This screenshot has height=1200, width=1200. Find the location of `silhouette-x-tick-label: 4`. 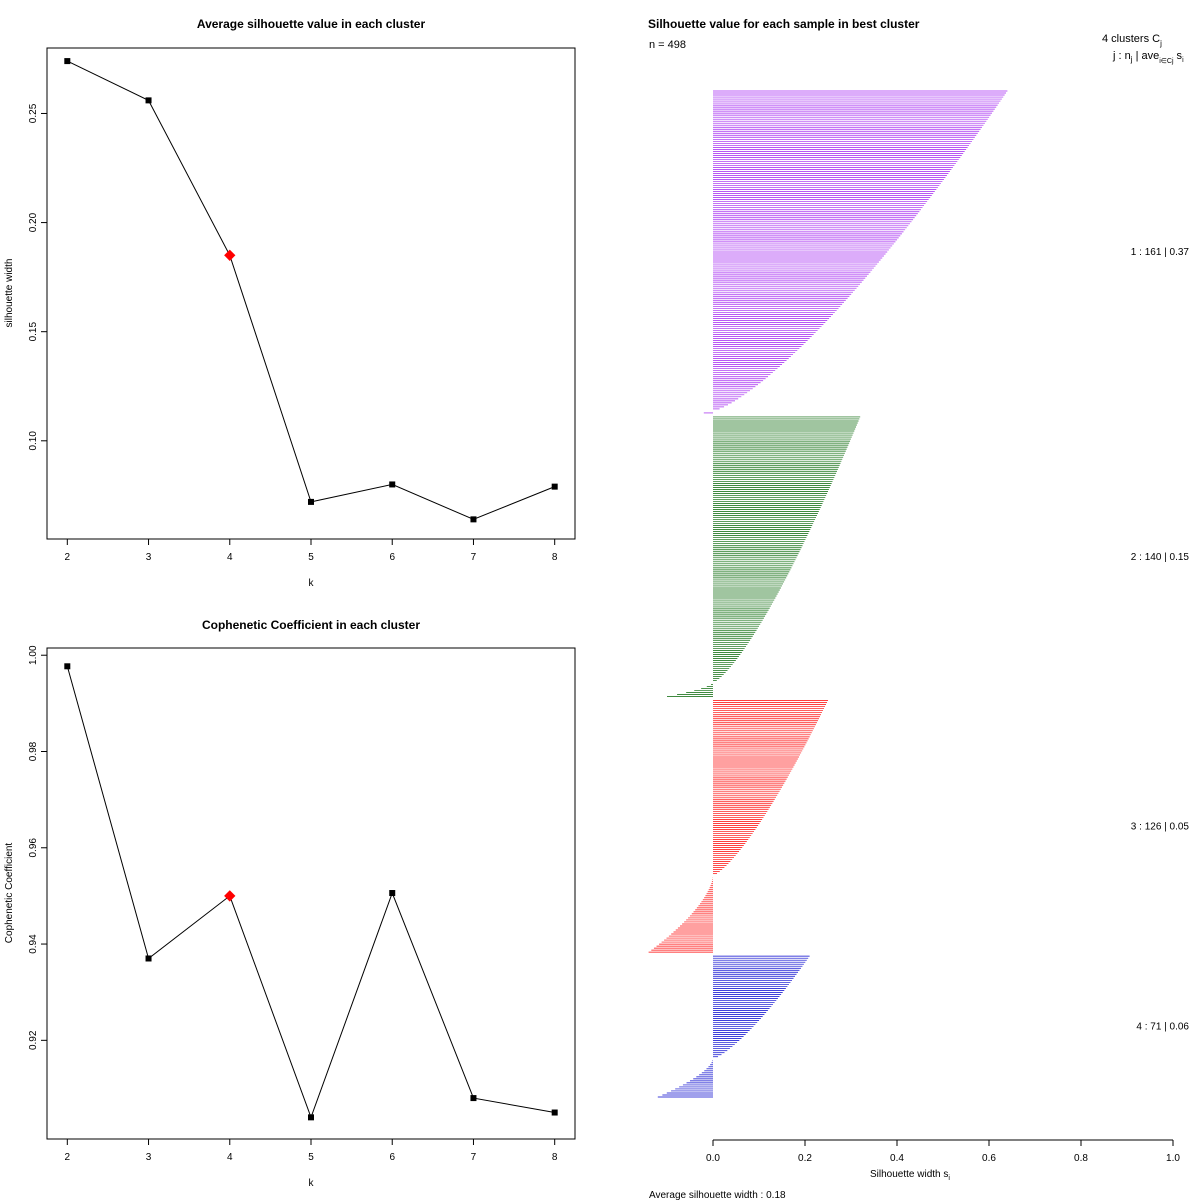

silhouette-x-tick-label: 4 is located at coordinates (230, 557).